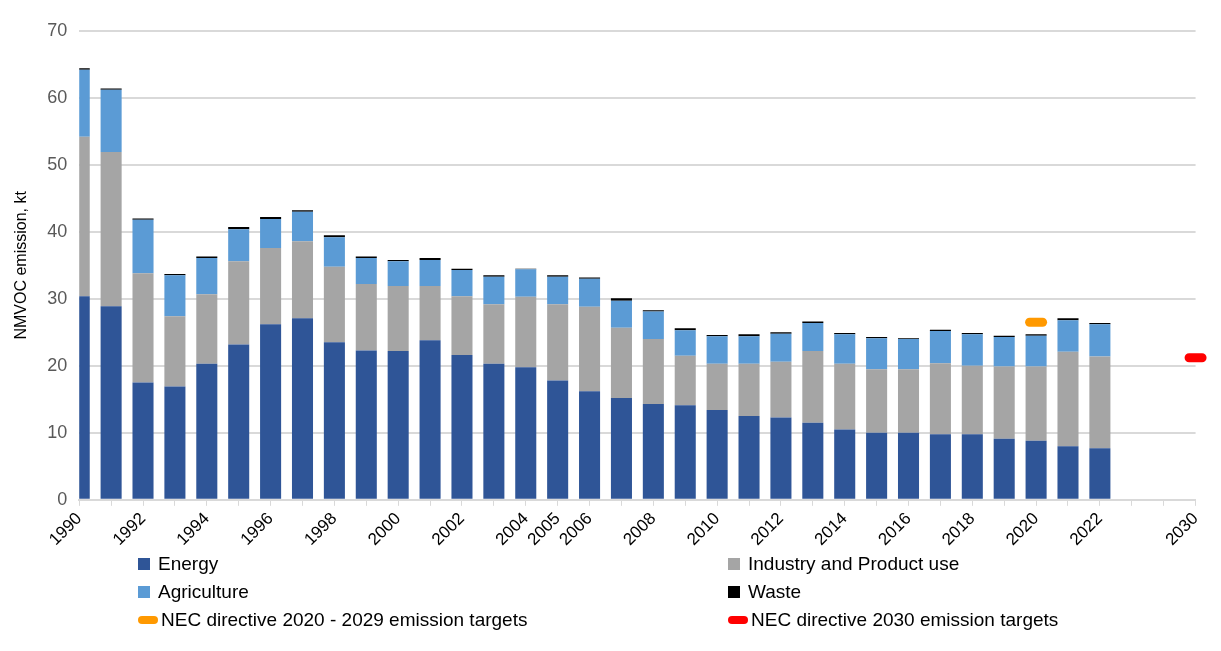 The height and width of the screenshot is (651, 1221). I want to click on y-tick-label: 50, so click(57, 163).